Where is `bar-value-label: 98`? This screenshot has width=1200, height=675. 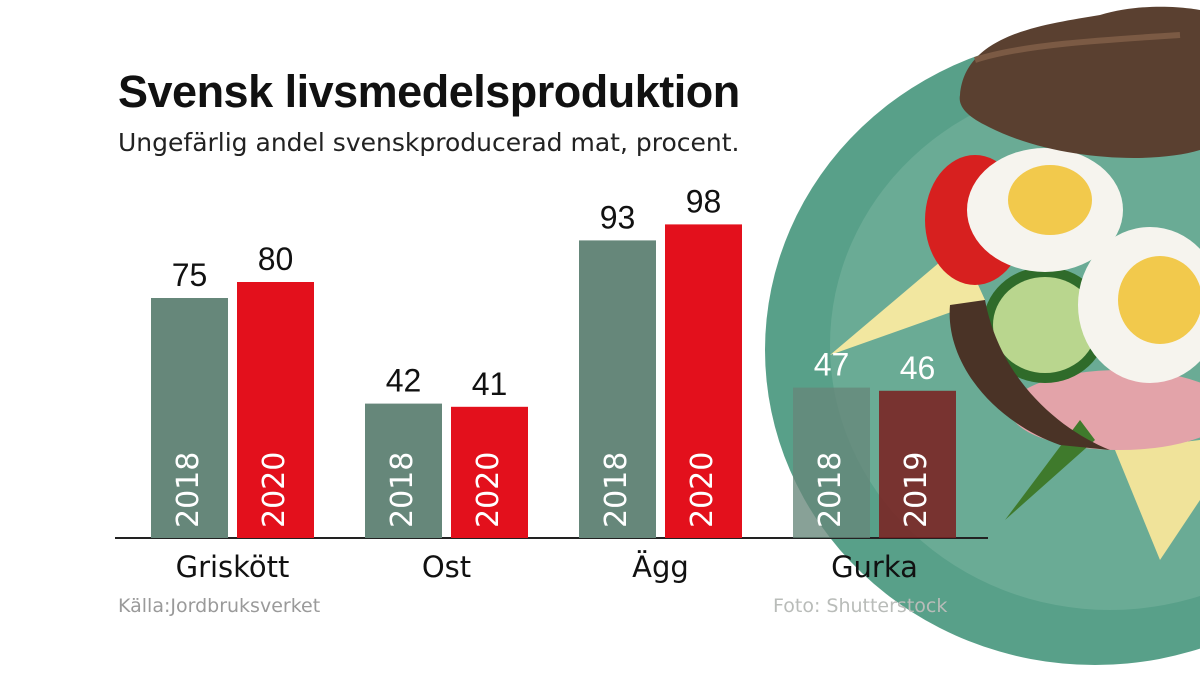
bar-value-label: 98 is located at coordinates (704, 201).